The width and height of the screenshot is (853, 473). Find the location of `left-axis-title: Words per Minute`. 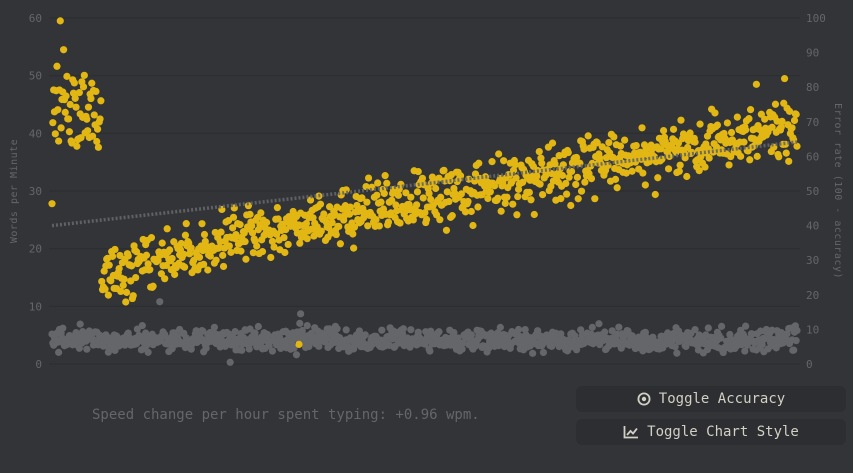

left-axis-title: Words per Minute is located at coordinates (14, 191).